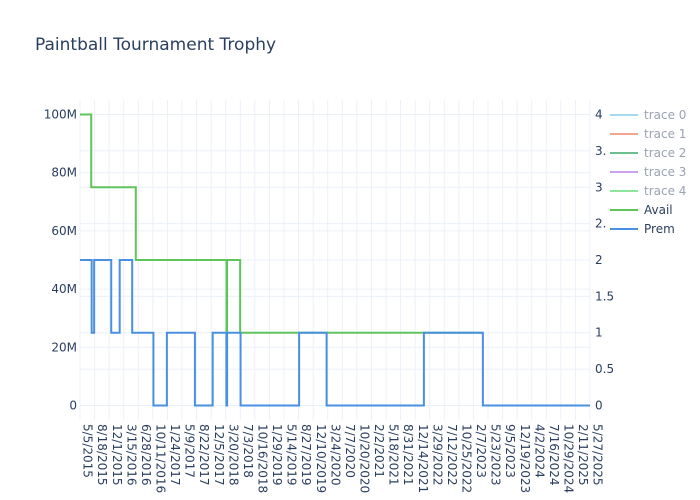  What do you see at coordinates (175, 455) in the screenshot?
I see `x-tick-label: 1/24/2017` at bounding box center [175, 455].